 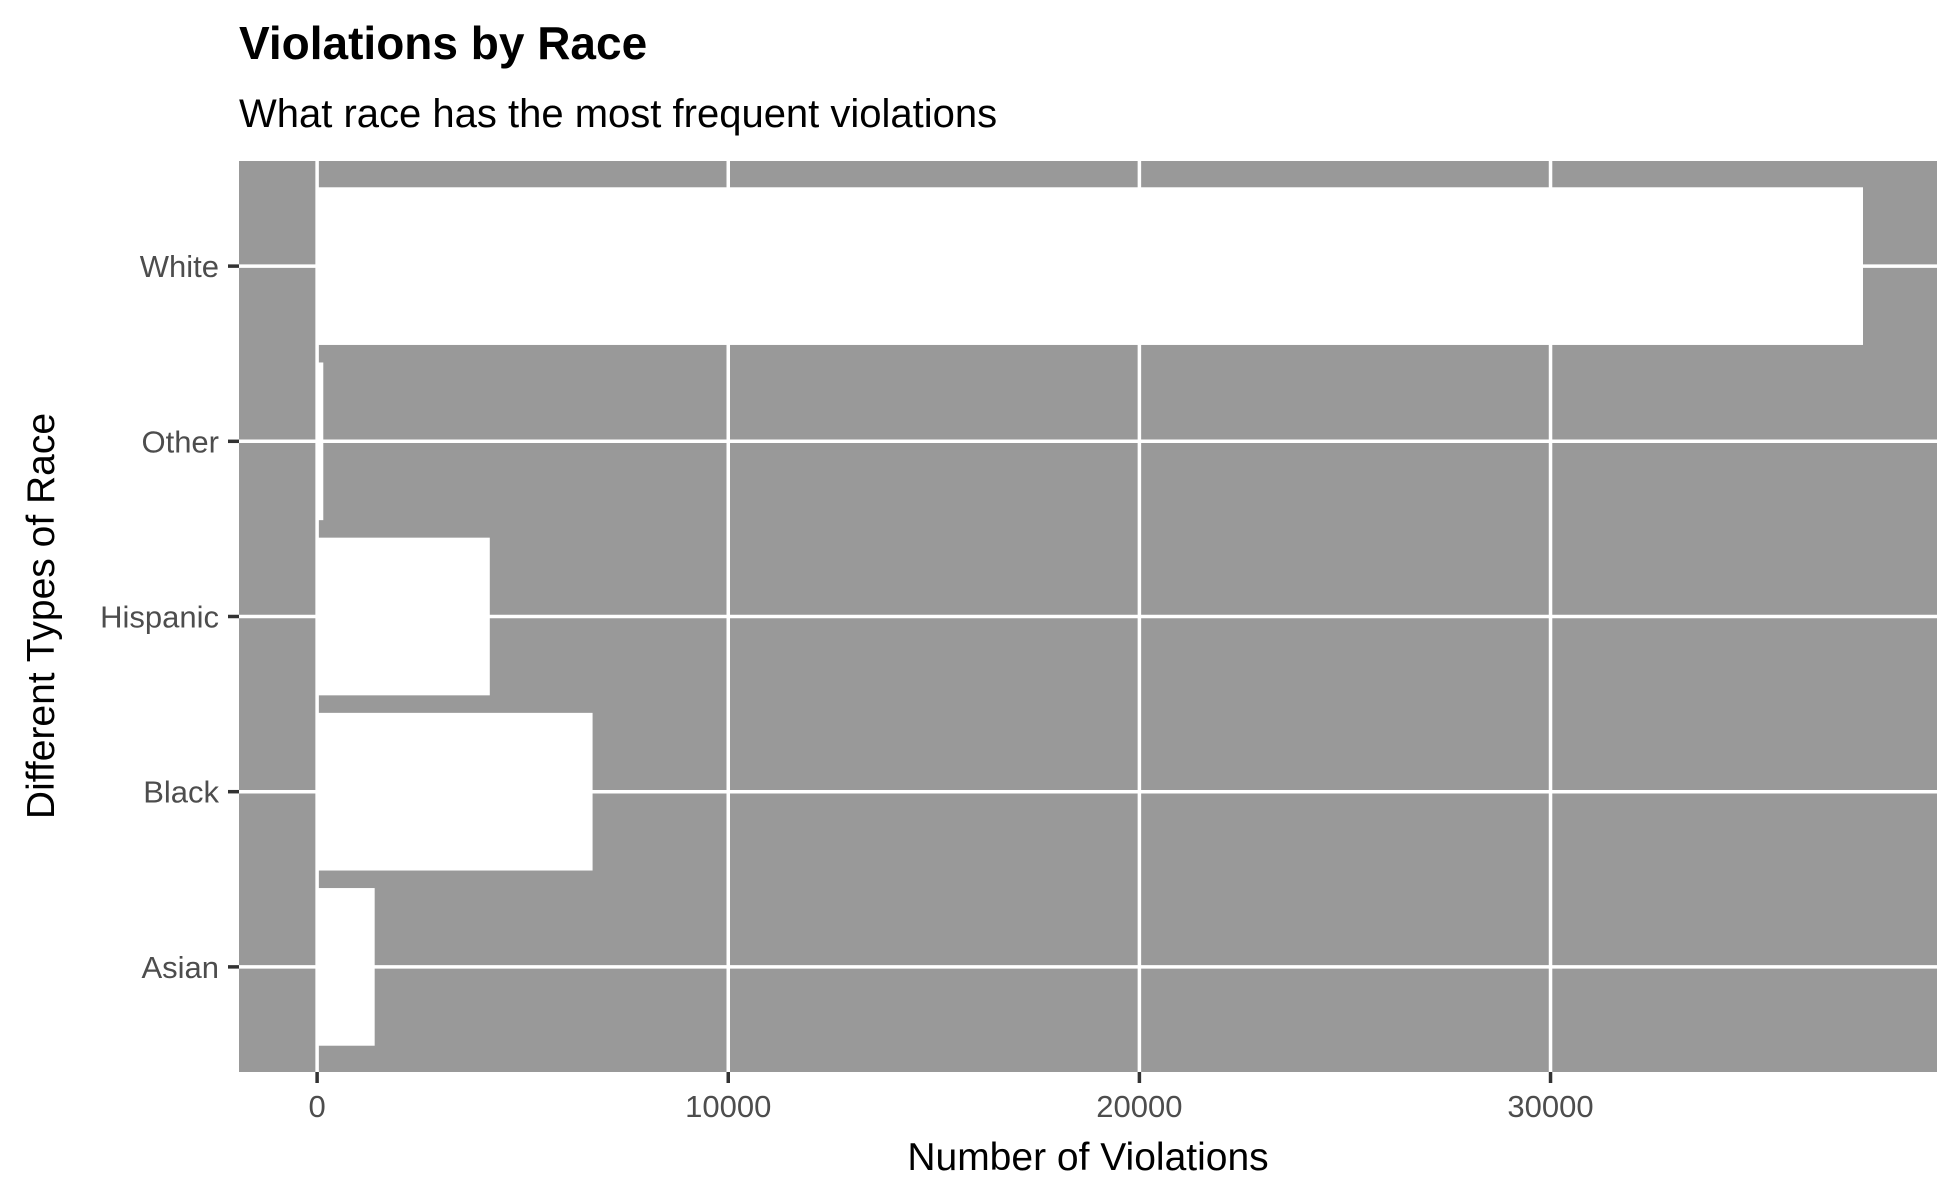 I want to click on x-axis-title: Number of Violations, so click(x=1087, y=1157).